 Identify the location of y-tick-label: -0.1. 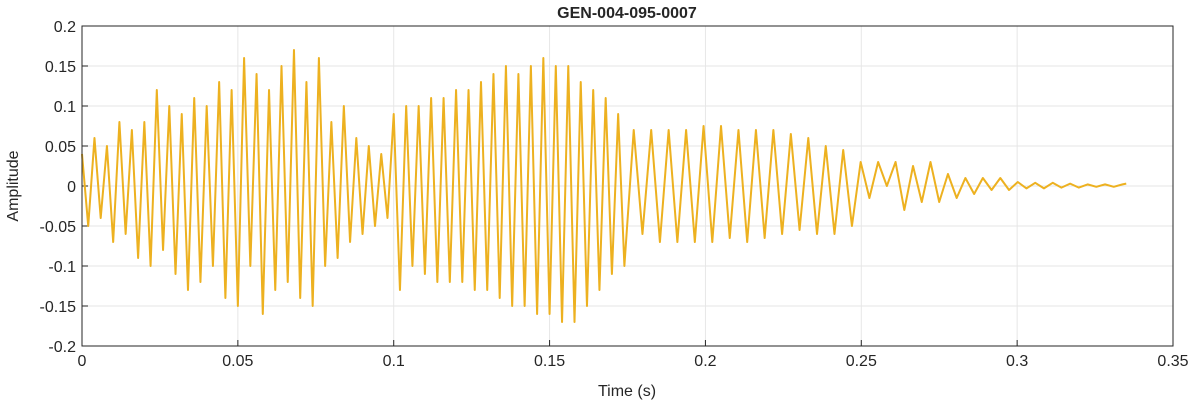
(62, 267).